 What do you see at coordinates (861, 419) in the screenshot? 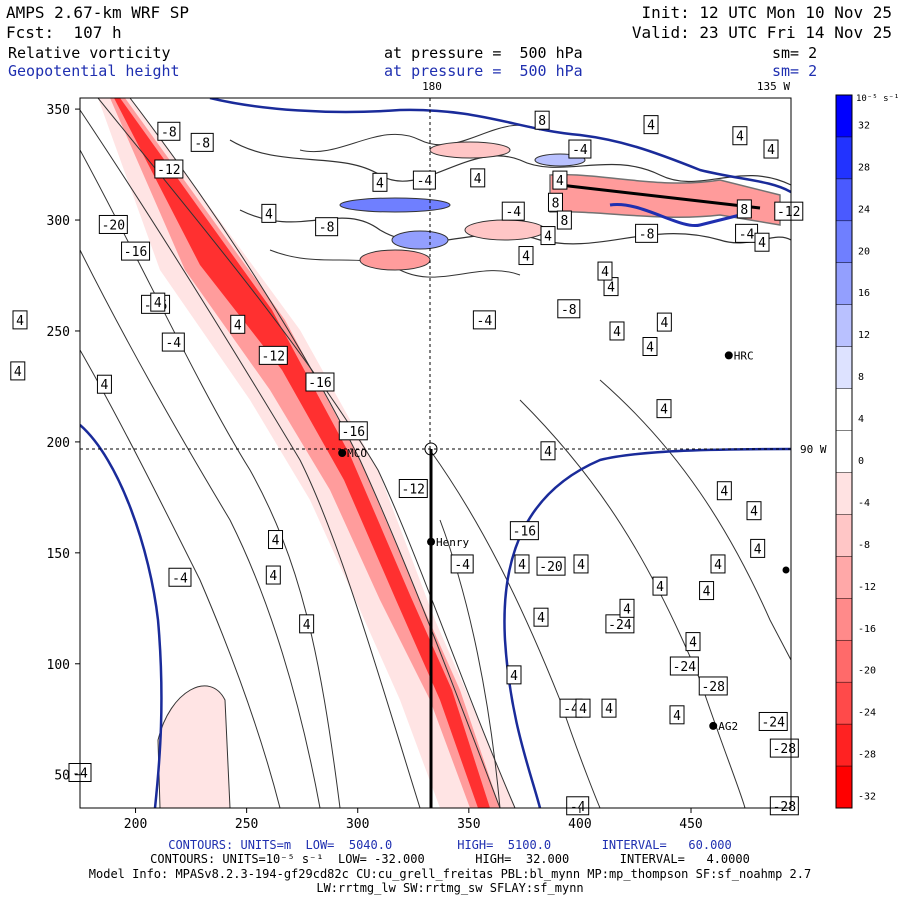
I see `colorbar-tick-label: 4` at bounding box center [861, 419].